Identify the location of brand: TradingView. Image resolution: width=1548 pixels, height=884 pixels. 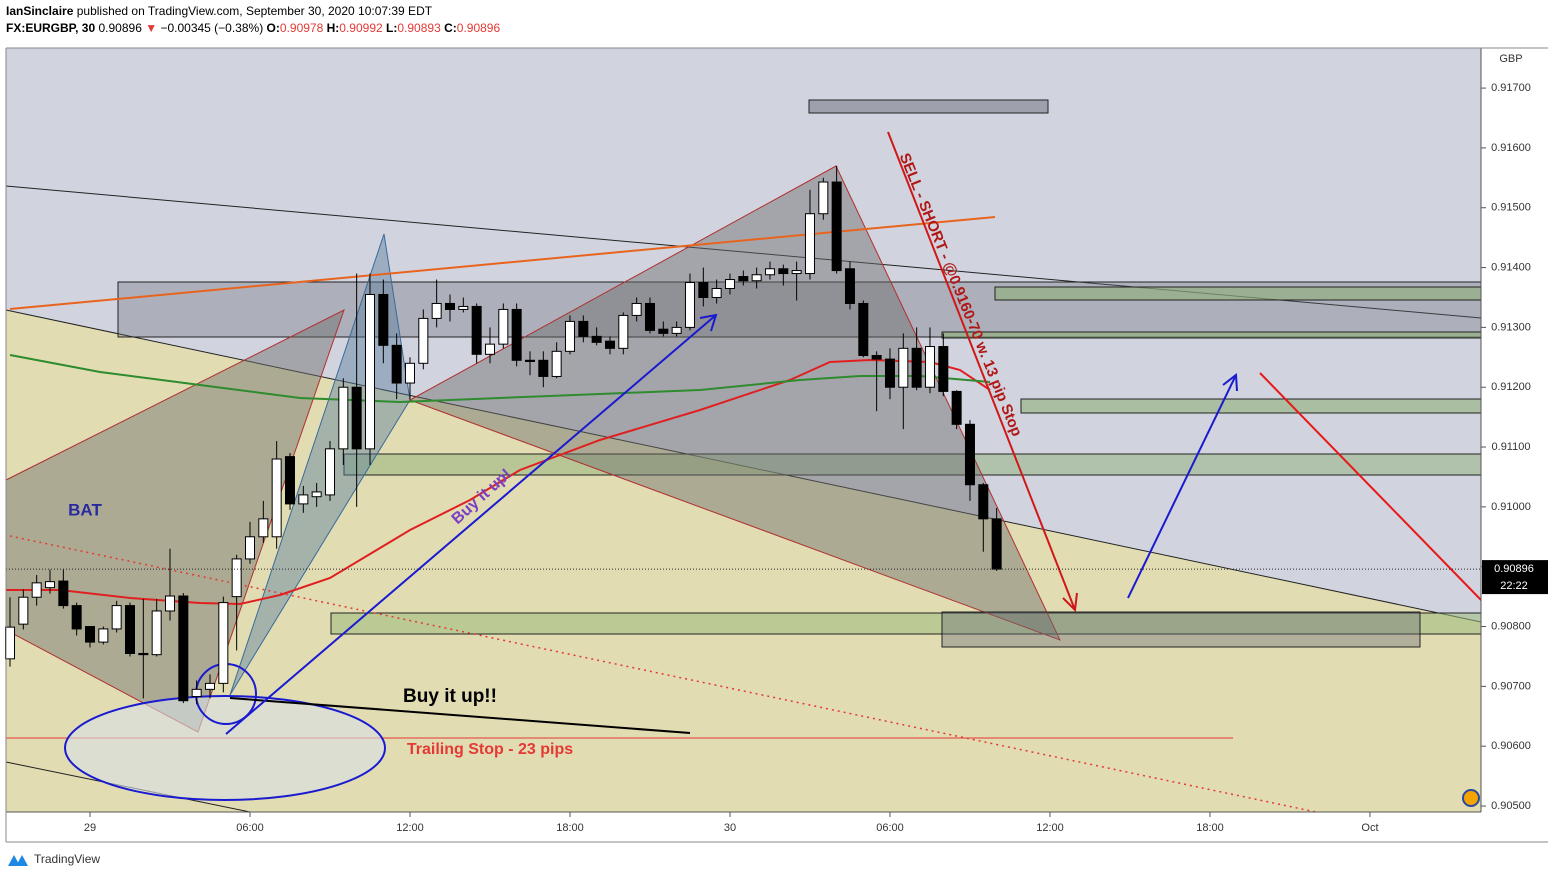
(67, 859).